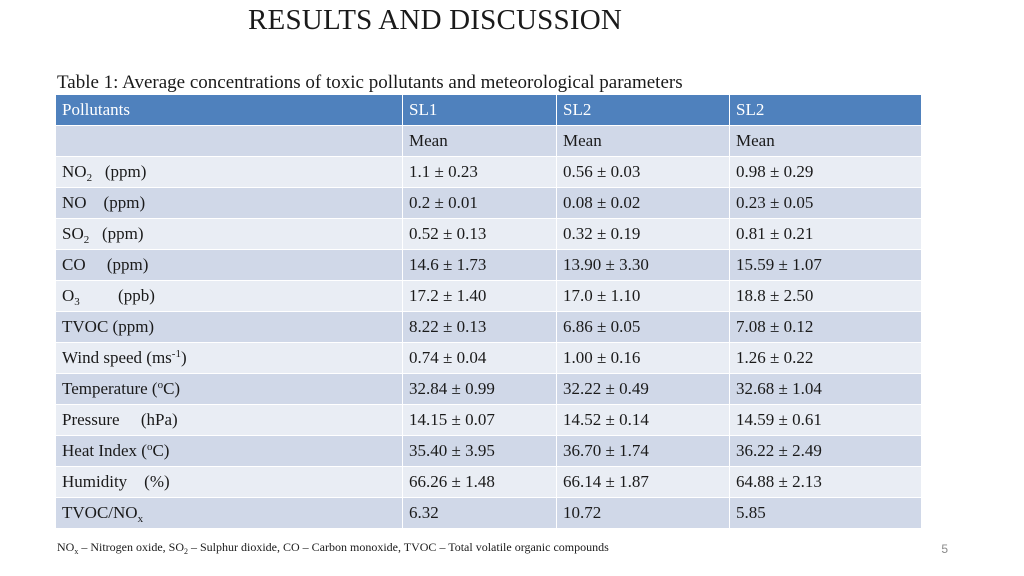  What do you see at coordinates (825, 358) in the screenshot?
I see `mean-value-cell: 1.26 ± 0.22` at bounding box center [825, 358].